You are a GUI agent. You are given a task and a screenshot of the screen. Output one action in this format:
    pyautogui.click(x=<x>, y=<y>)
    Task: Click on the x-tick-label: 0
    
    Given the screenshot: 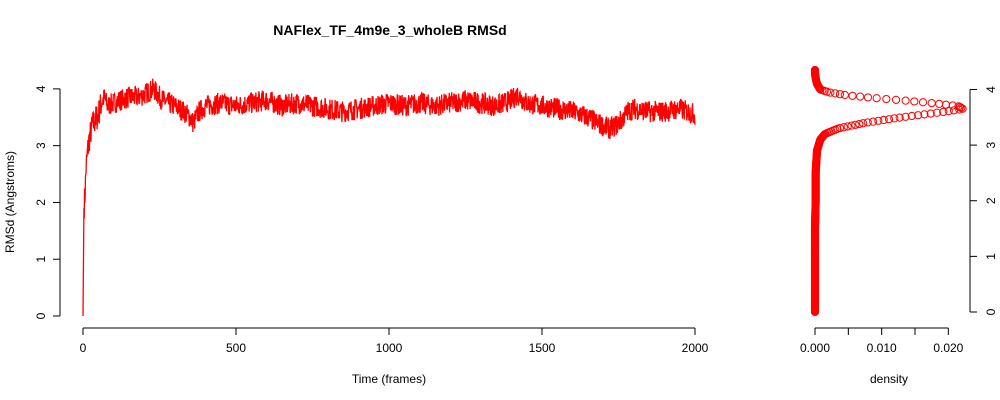 What is the action you would take?
    pyautogui.click(x=83, y=348)
    